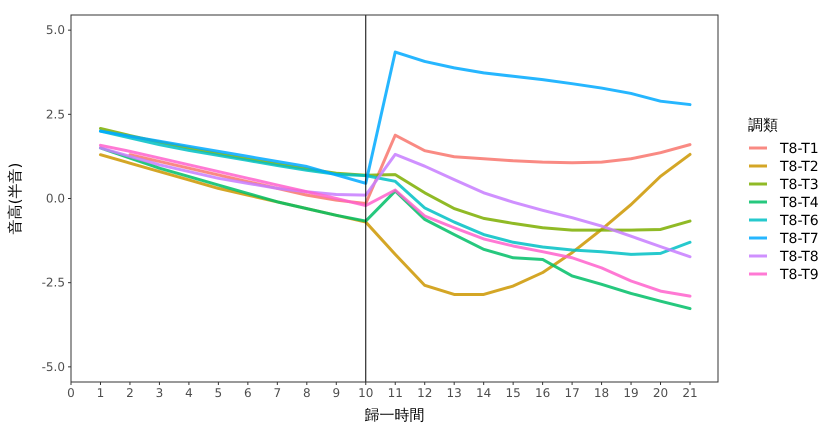 This screenshot has height=425, width=834. I want to click on x-tick-label: 4, so click(189, 393).